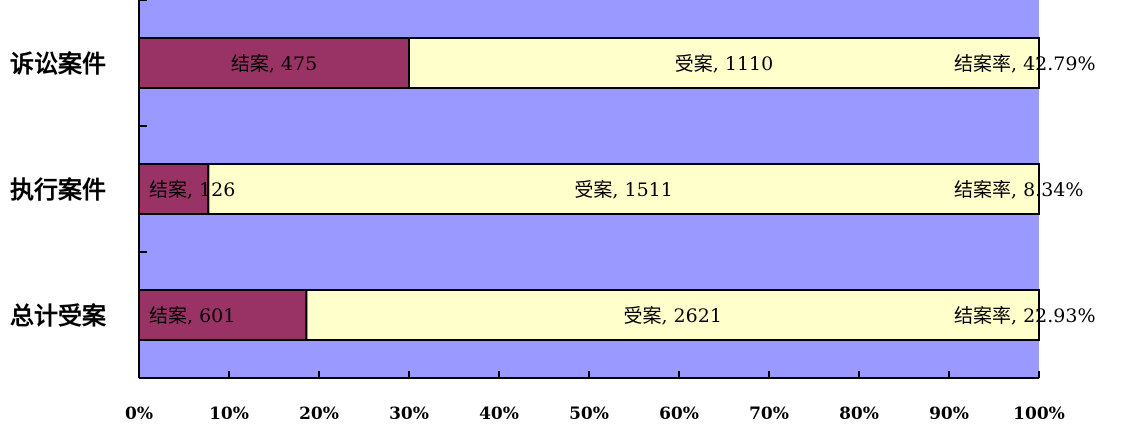 The image size is (1131, 428). What do you see at coordinates (139, 414) in the screenshot?
I see `x-tick-label: 0%` at bounding box center [139, 414].